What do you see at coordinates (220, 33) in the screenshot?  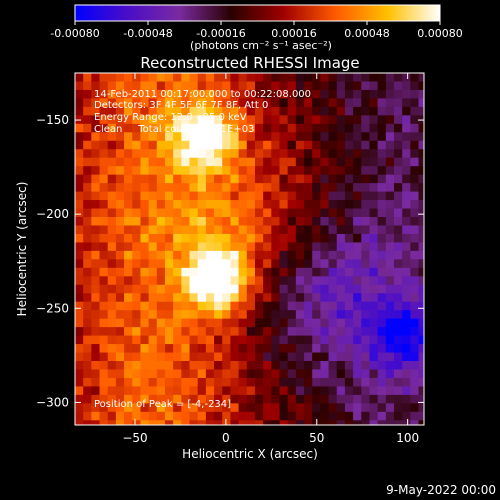 I see `colorbar-tick-label: -0.00016` at bounding box center [220, 33].